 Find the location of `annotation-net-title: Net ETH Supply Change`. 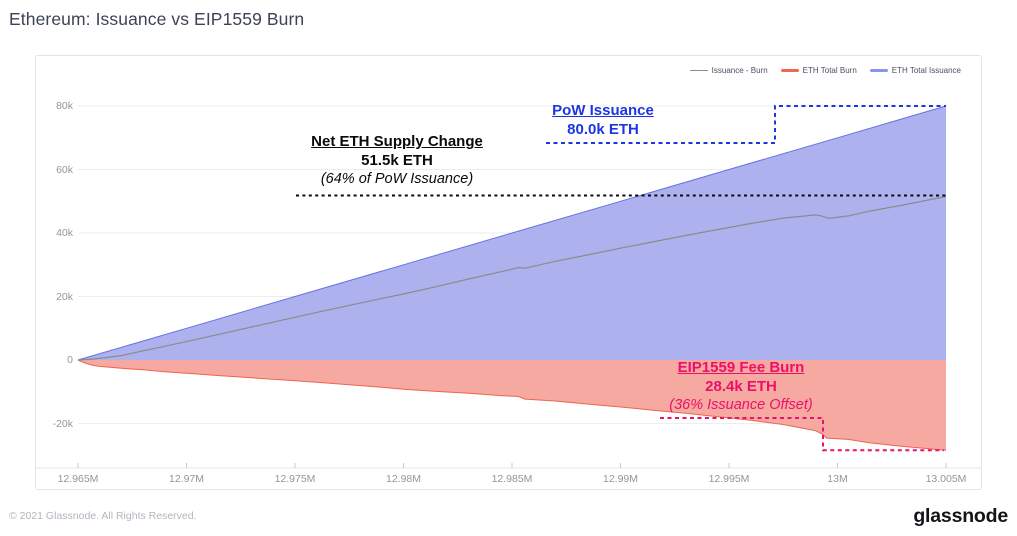

annotation-net-title: Net ETH Supply Change is located at coordinates (397, 141).